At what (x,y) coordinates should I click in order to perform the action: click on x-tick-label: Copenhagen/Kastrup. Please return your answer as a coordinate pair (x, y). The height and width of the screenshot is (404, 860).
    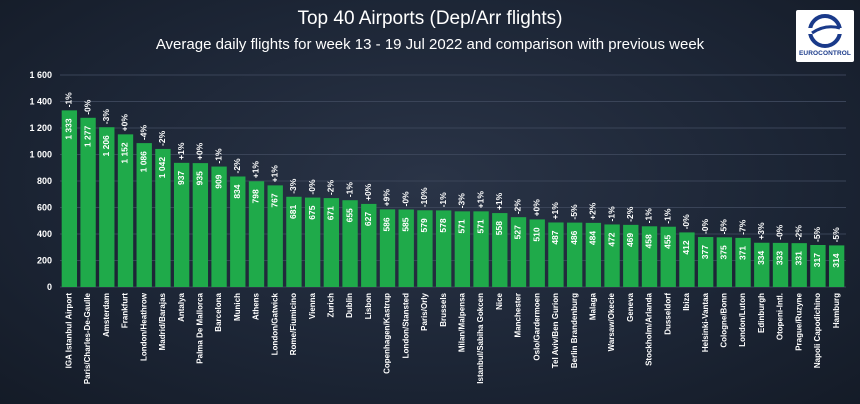
    Looking at the image, I should click on (387, 333).